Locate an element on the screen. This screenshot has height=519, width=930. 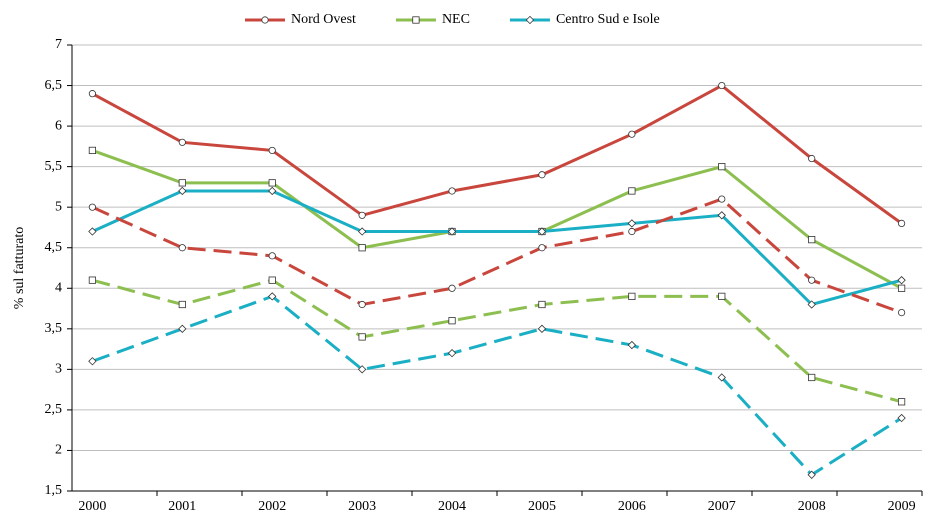
y-tick-label: 1,5 is located at coordinates (54, 490).